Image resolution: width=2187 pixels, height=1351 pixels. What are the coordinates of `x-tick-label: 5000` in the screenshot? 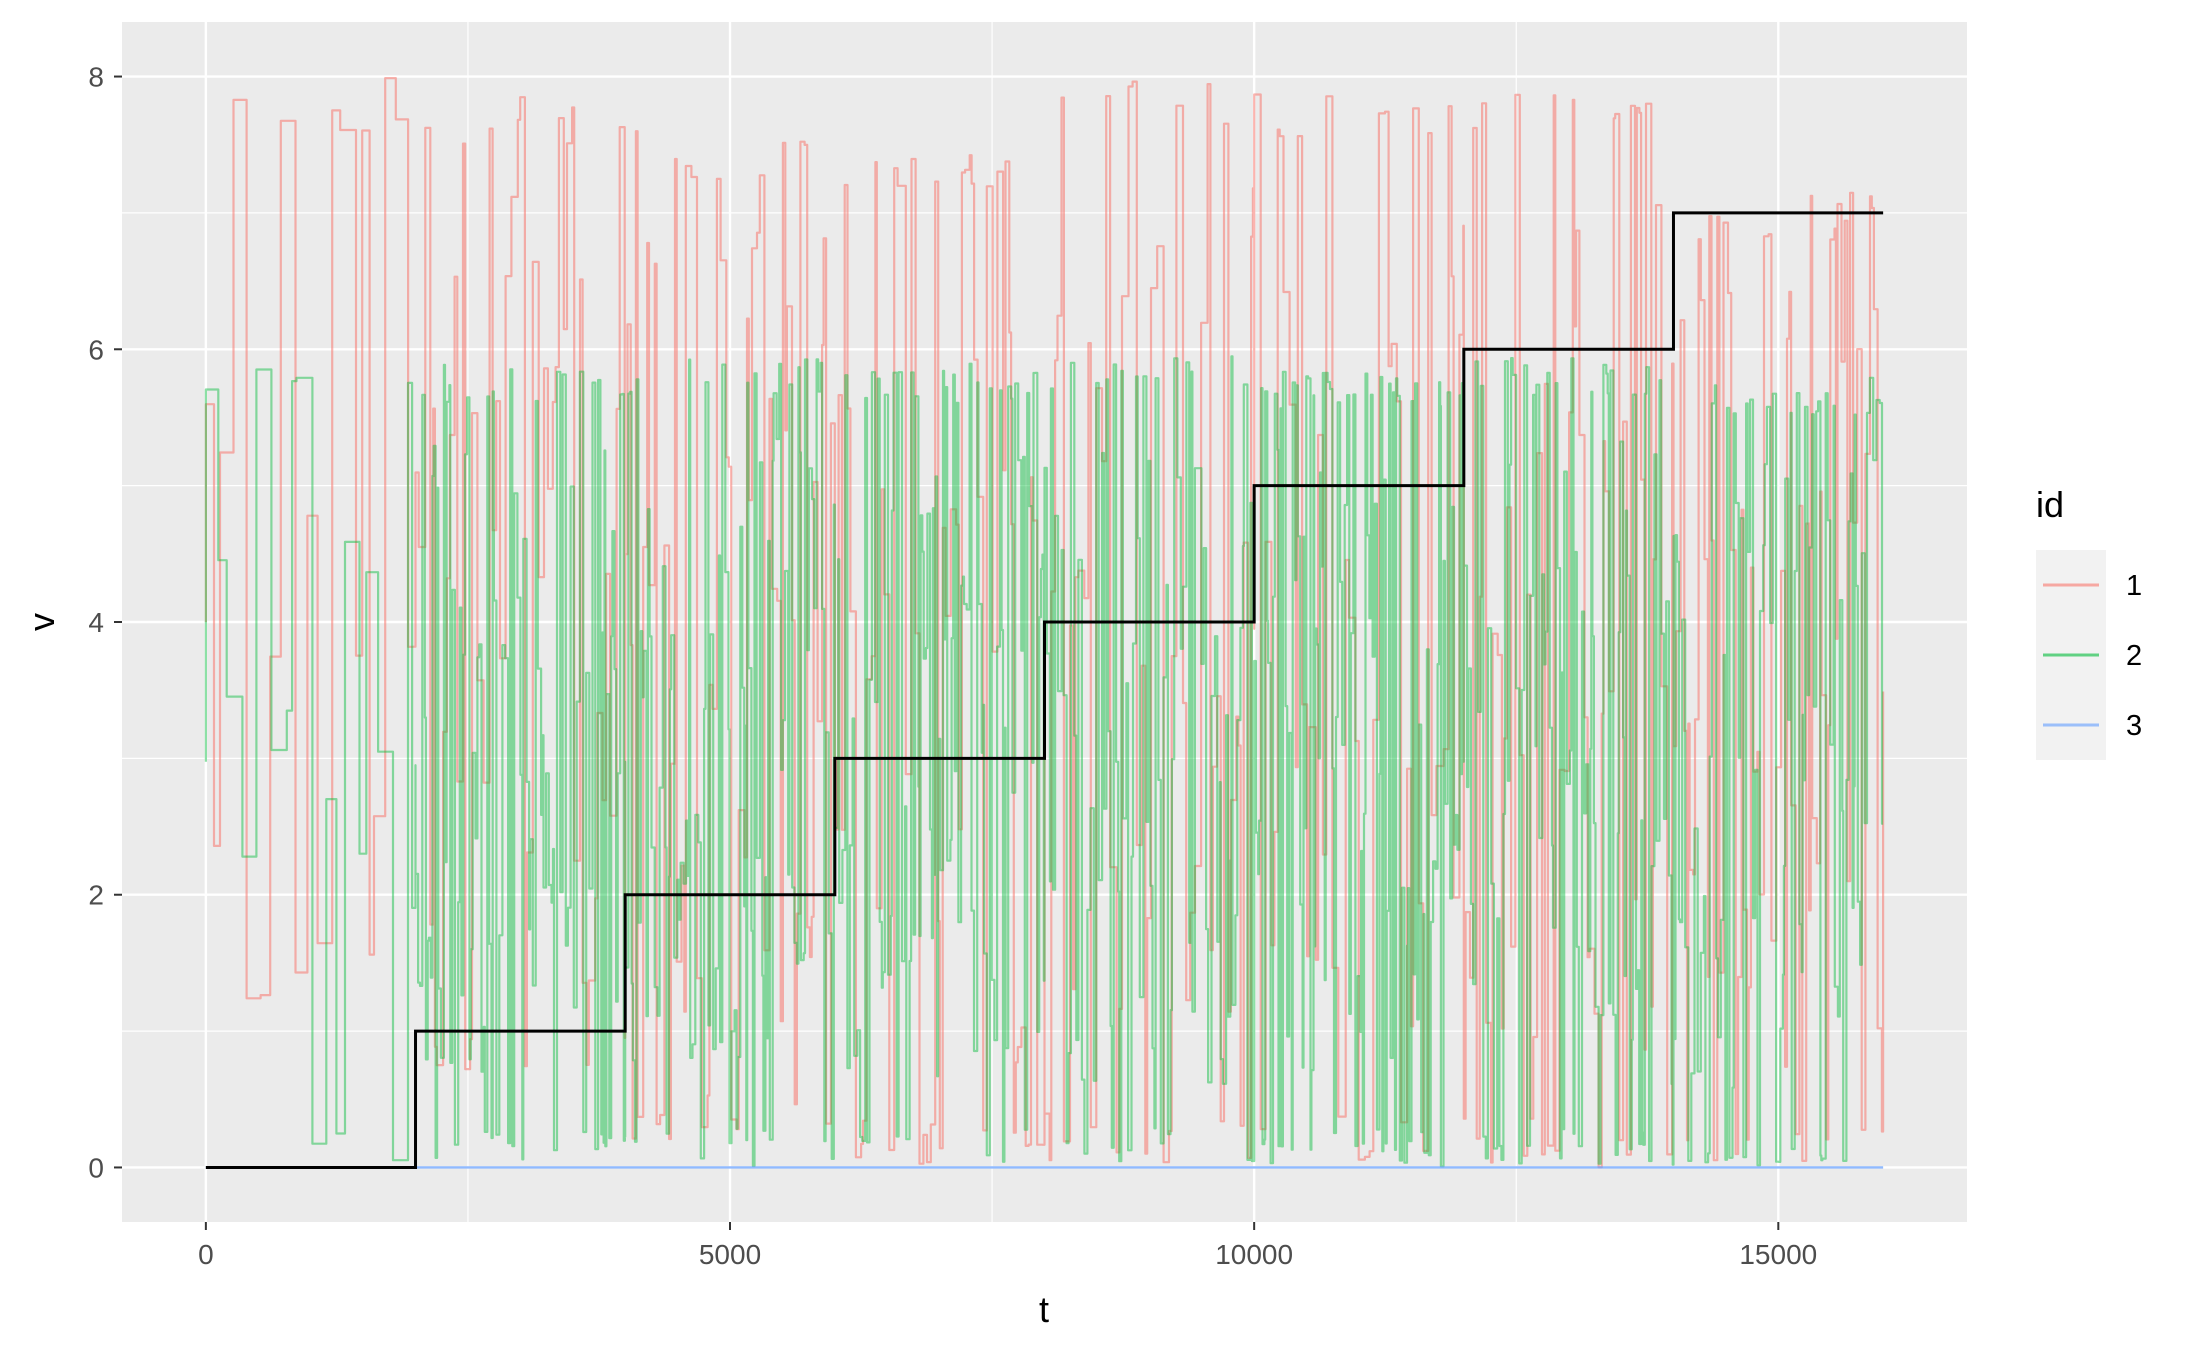 It's located at (730, 1254).